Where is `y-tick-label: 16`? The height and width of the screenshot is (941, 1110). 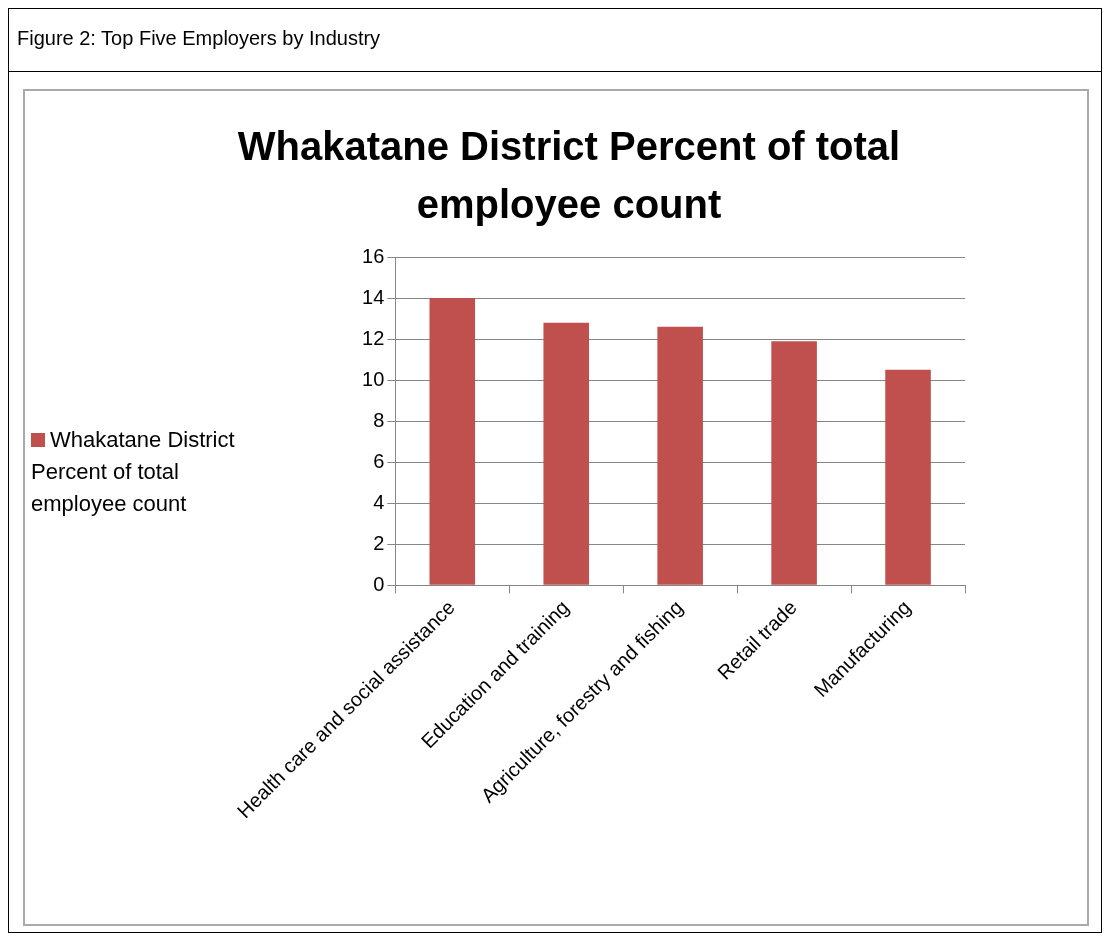
y-tick-label: 16 is located at coordinates (373, 255).